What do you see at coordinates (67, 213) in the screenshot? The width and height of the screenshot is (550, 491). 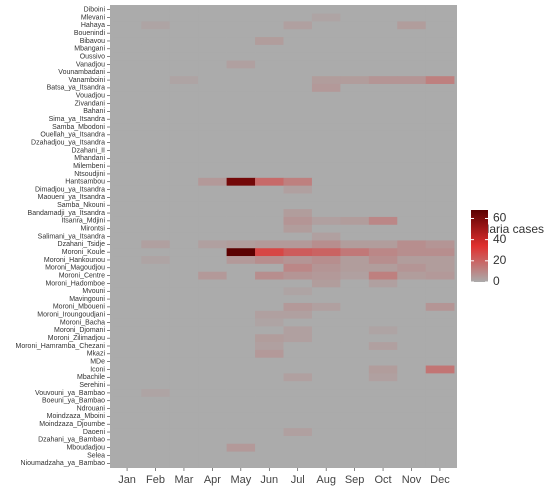 I see `y-tick-label: Bandamadji_ya_Itsandra` at bounding box center [67, 213].